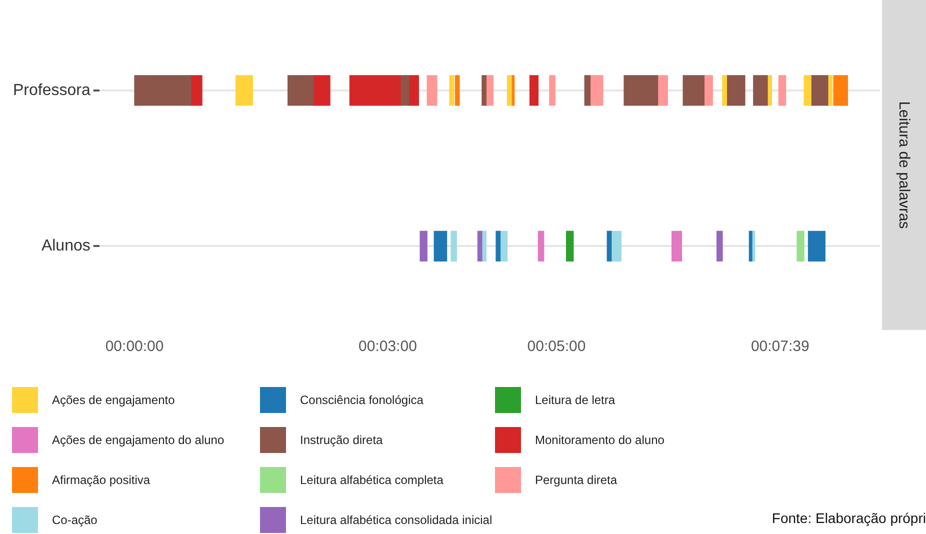 Image resolution: width=926 pixels, height=534 pixels. What do you see at coordinates (556, 347) in the screenshot?
I see `x-tick-label: 00:05:00` at bounding box center [556, 347].